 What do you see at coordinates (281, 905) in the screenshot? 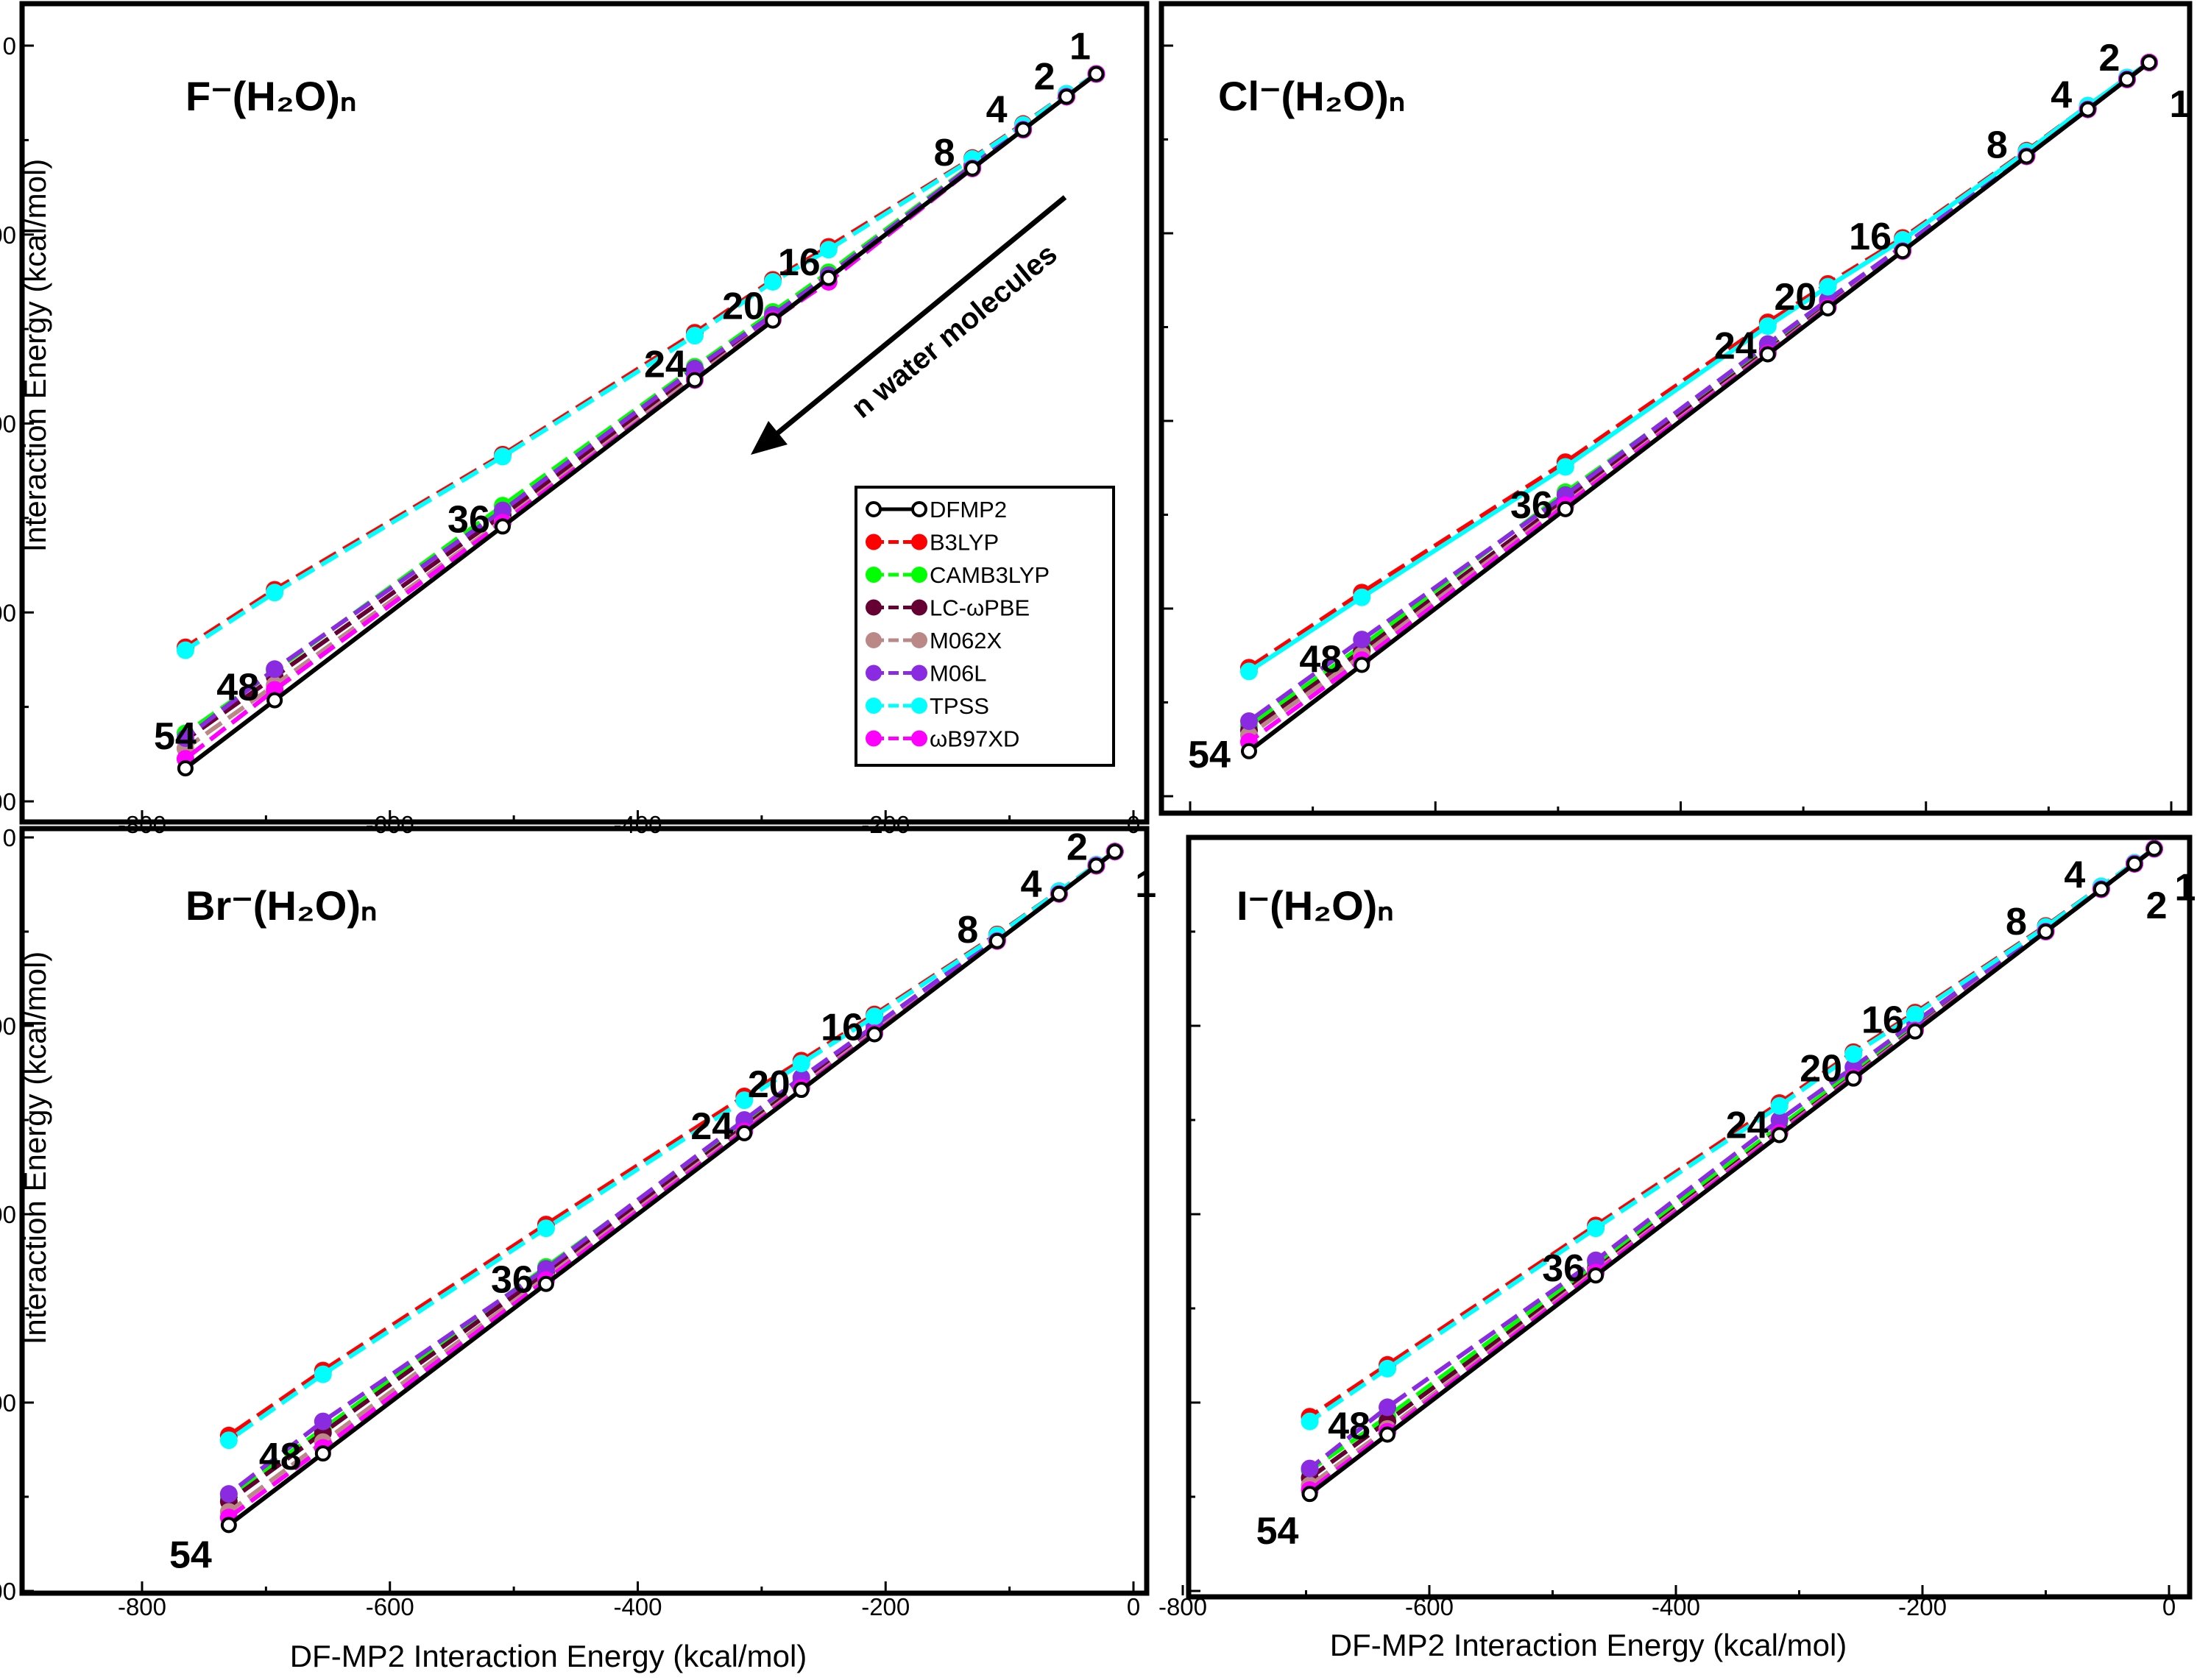
I see `panel-title: Br⁻(H₂O)ₙ` at bounding box center [281, 905].